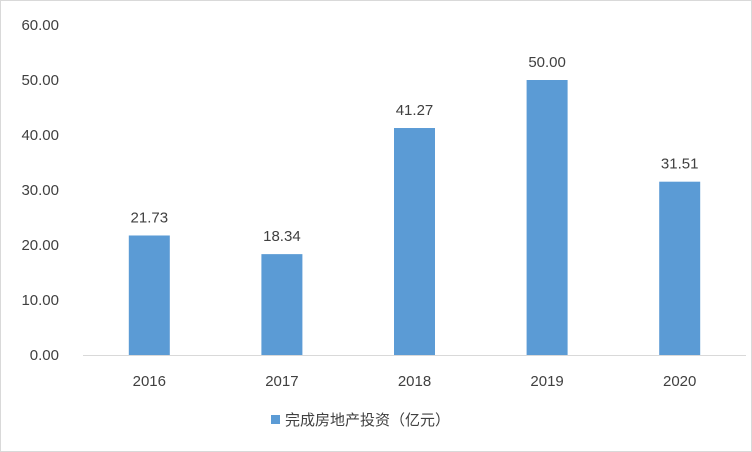 The height and width of the screenshot is (452, 752). What do you see at coordinates (415, 110) in the screenshot?
I see `data-label: 41.27` at bounding box center [415, 110].